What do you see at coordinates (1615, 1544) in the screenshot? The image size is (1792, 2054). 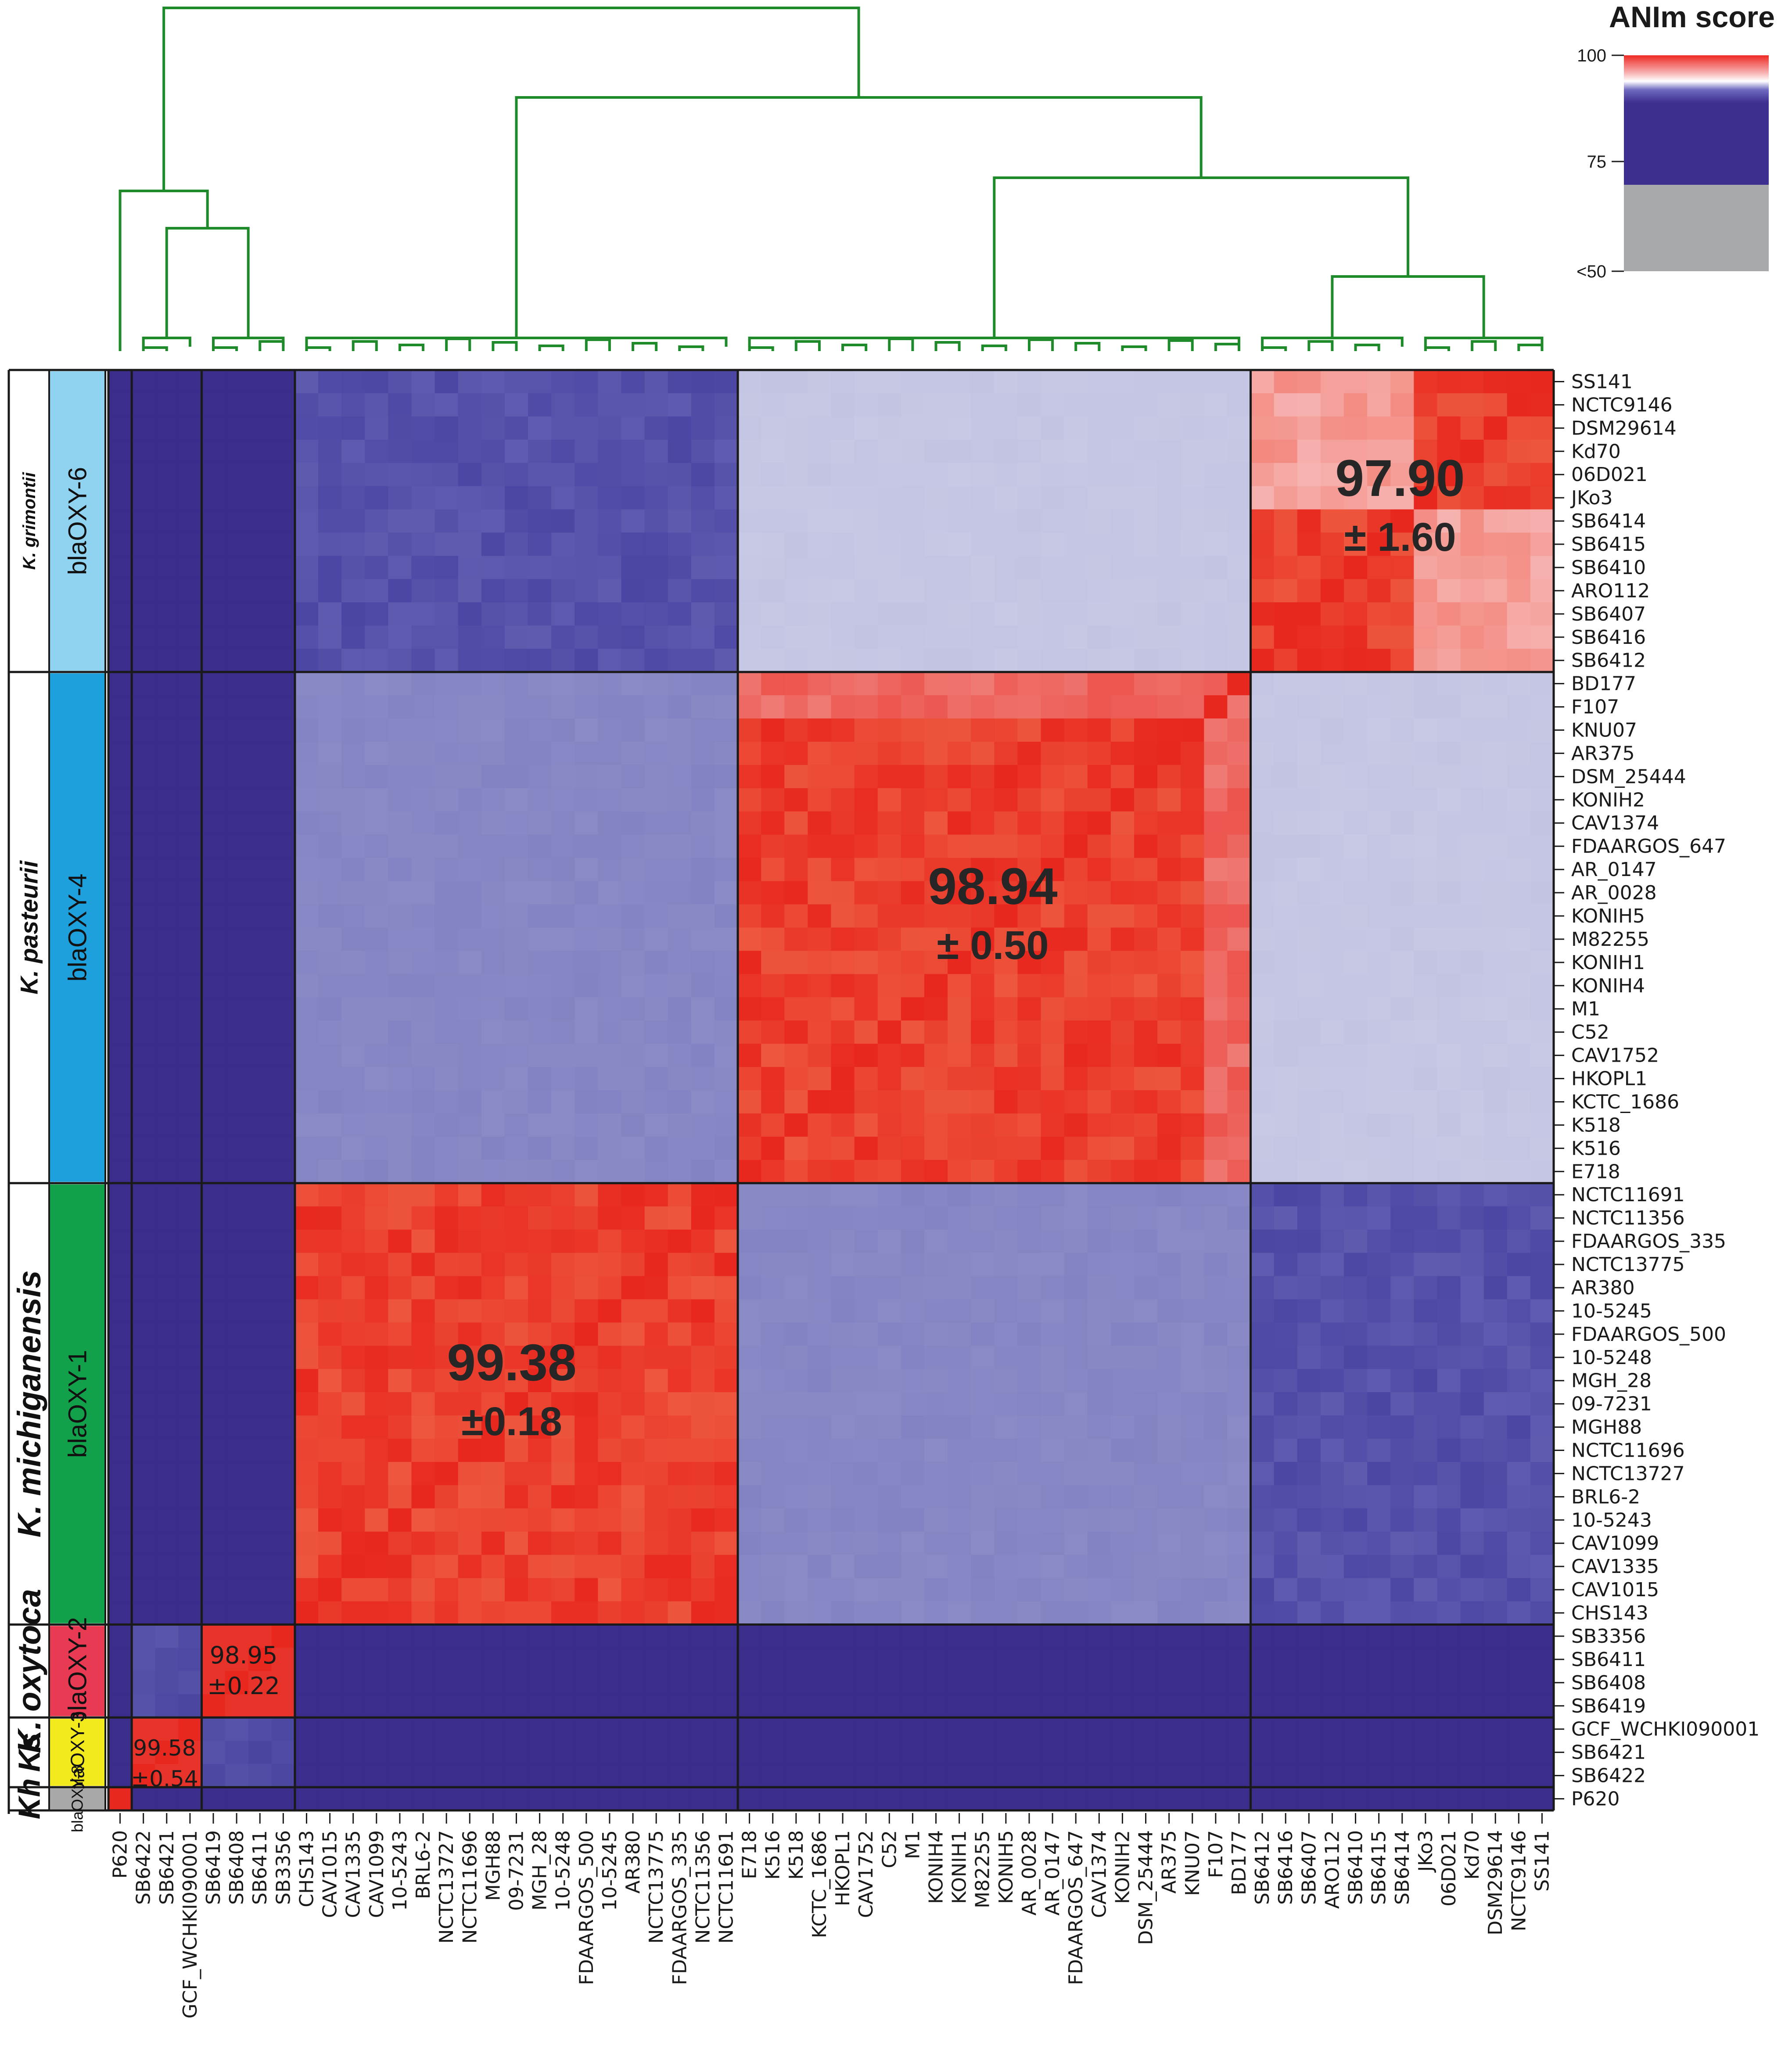 I see `row-label: CAV1099` at bounding box center [1615, 1544].